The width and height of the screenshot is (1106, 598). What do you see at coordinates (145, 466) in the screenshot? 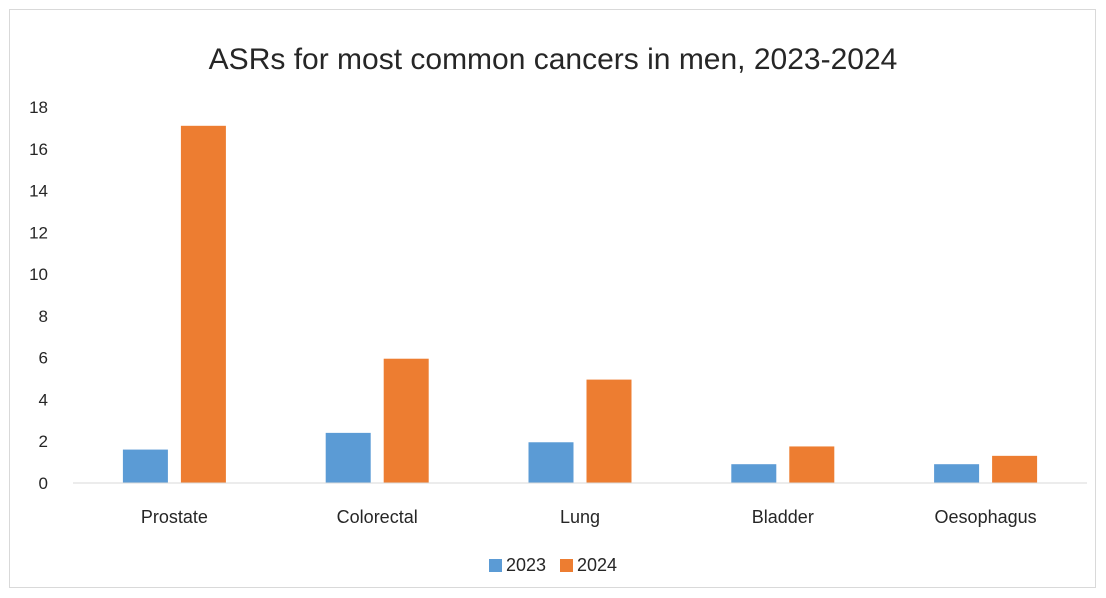
I see `bar-2023-prostate` at bounding box center [145, 466].